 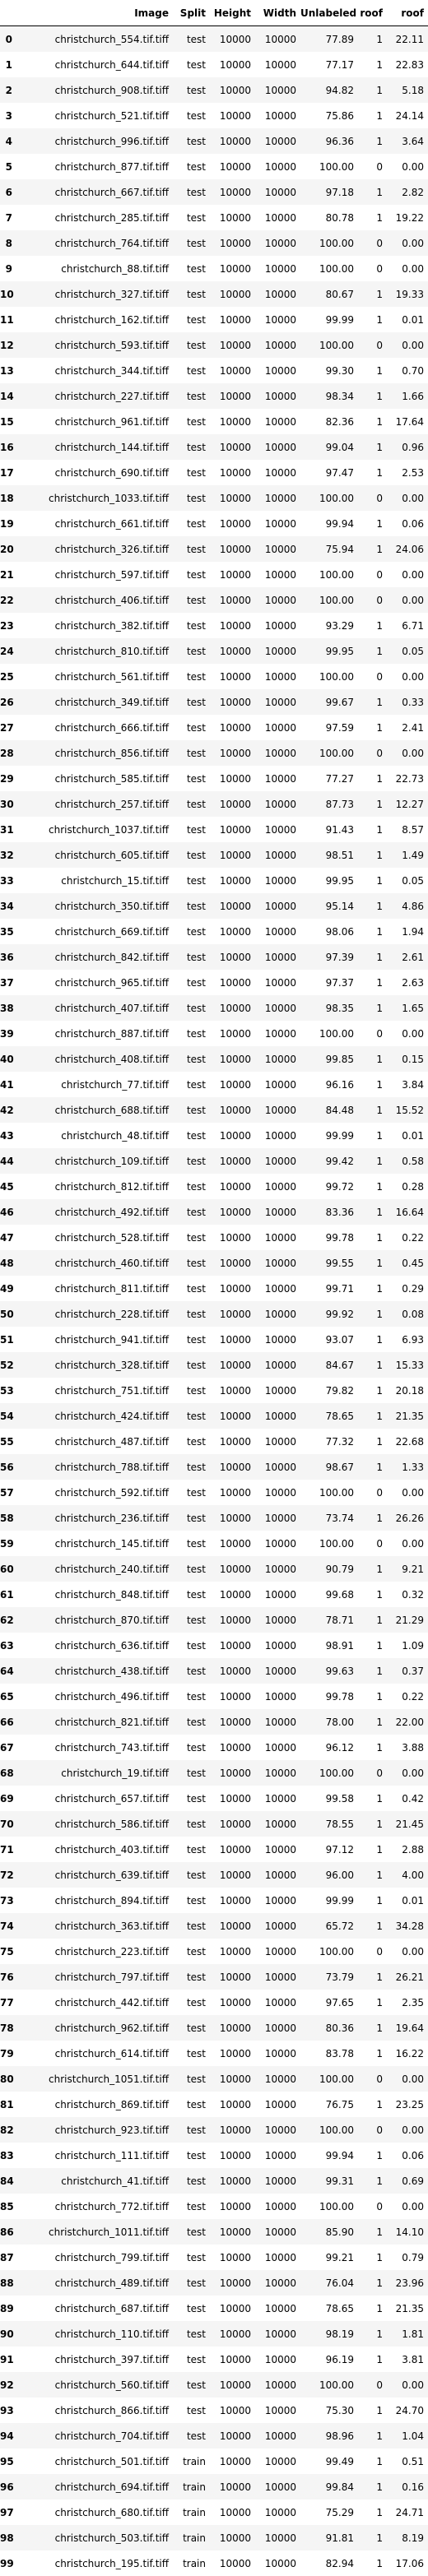 I want to click on row-index: 23, so click(x=8, y=626).